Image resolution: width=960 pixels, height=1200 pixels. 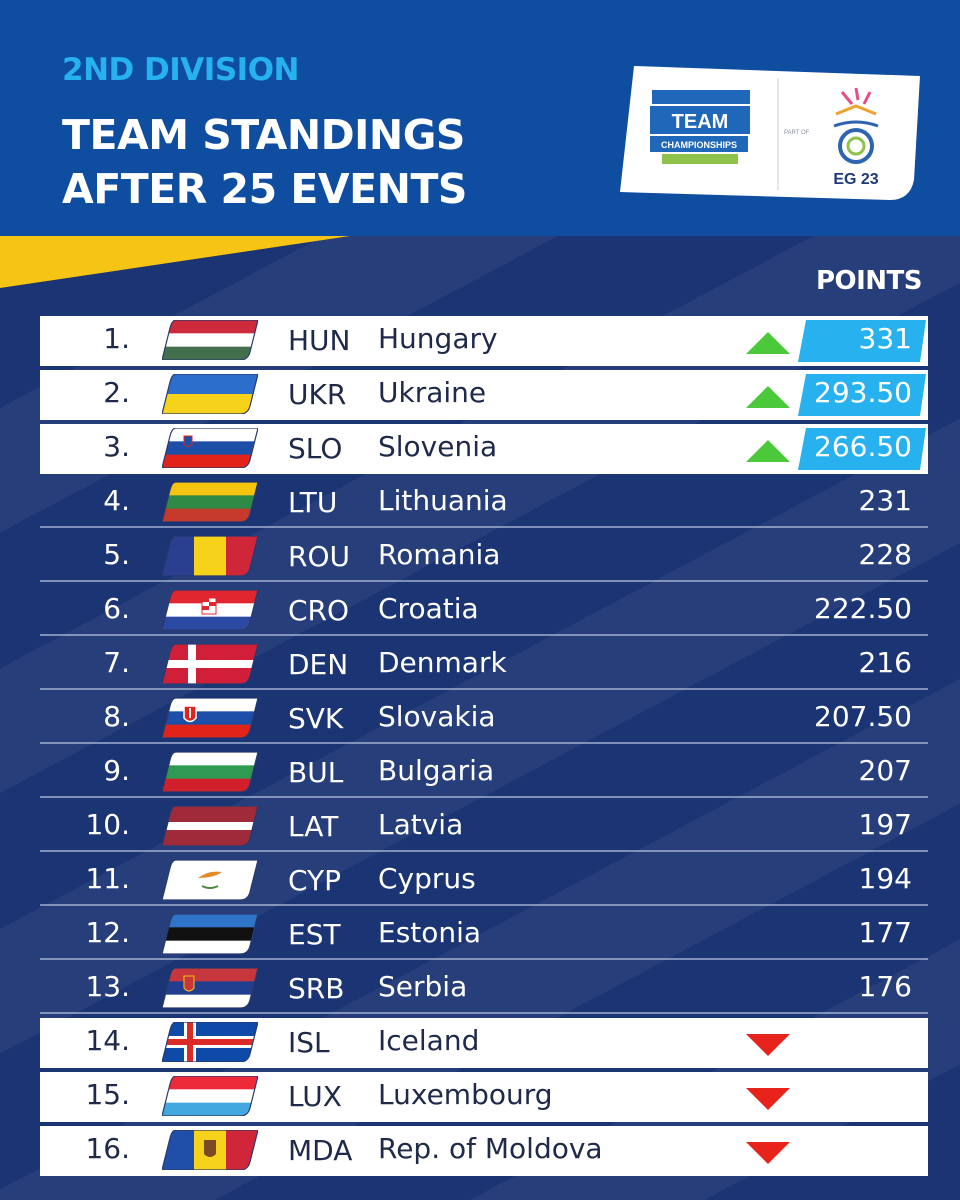 What do you see at coordinates (107, 824) in the screenshot?
I see `rank-cell: 10.` at bounding box center [107, 824].